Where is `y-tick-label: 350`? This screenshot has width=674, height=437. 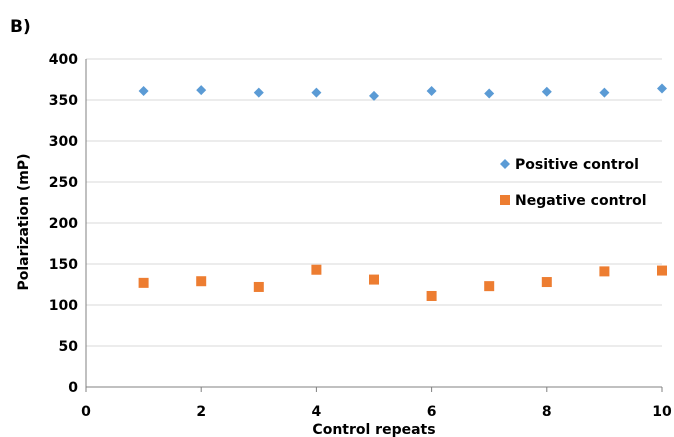
y-tick-label: 350 is located at coordinates (63, 101).